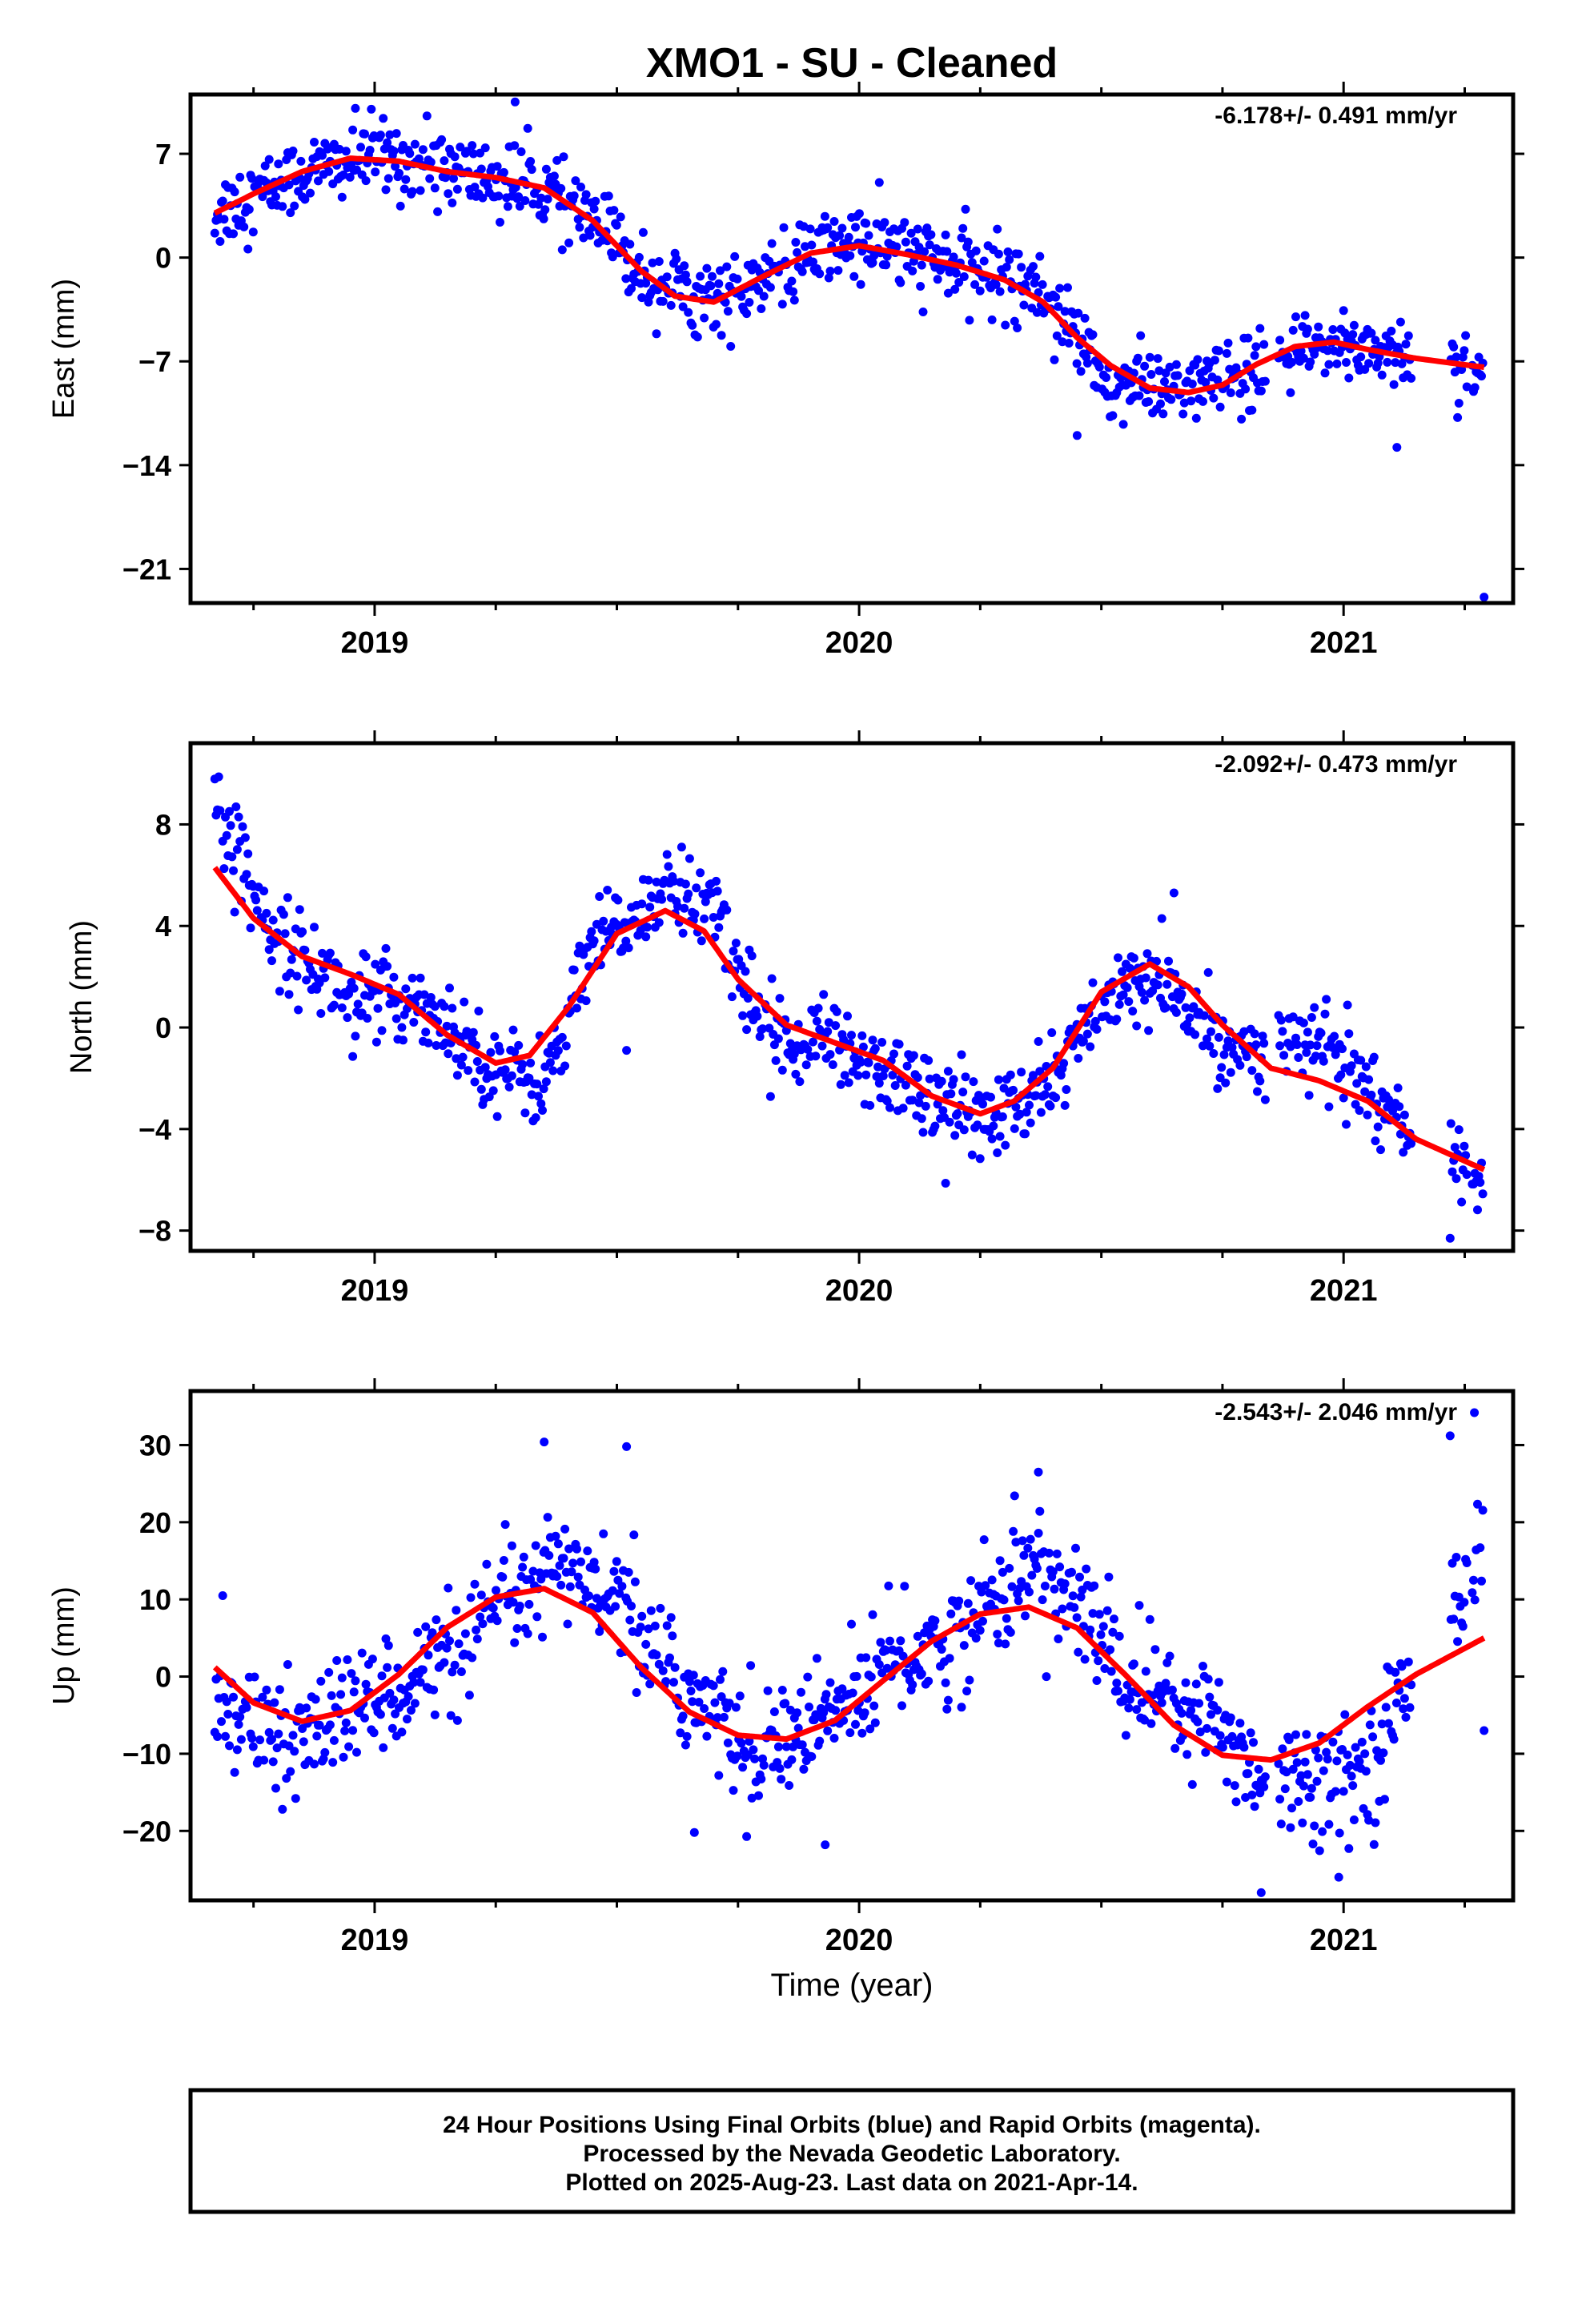 The width and height of the screenshot is (1582, 2324). Describe the element at coordinates (1336, 1412) in the screenshot. I see `up-velocity-label: -2.543+/- 2.046 mm/yr` at that location.